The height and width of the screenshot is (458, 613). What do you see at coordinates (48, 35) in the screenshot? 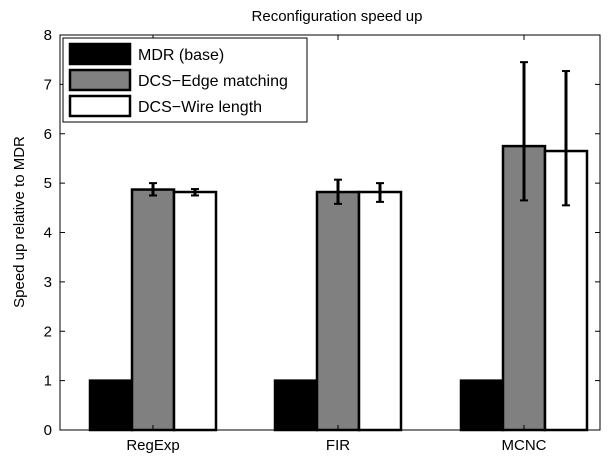
I see `y-tick-label: 8` at bounding box center [48, 35].